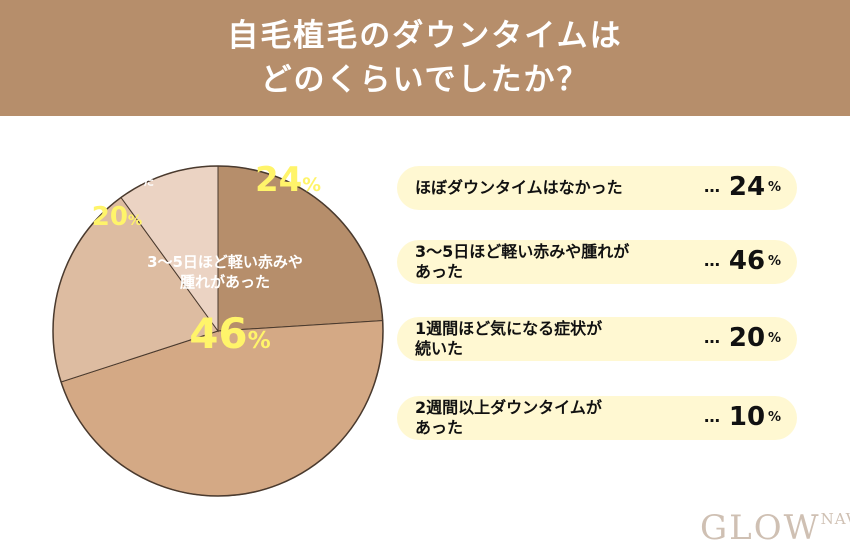 The width and height of the screenshot is (850, 560). Describe the element at coordinates (747, 417) in the screenshot. I see `legend-value: 10` at that location.